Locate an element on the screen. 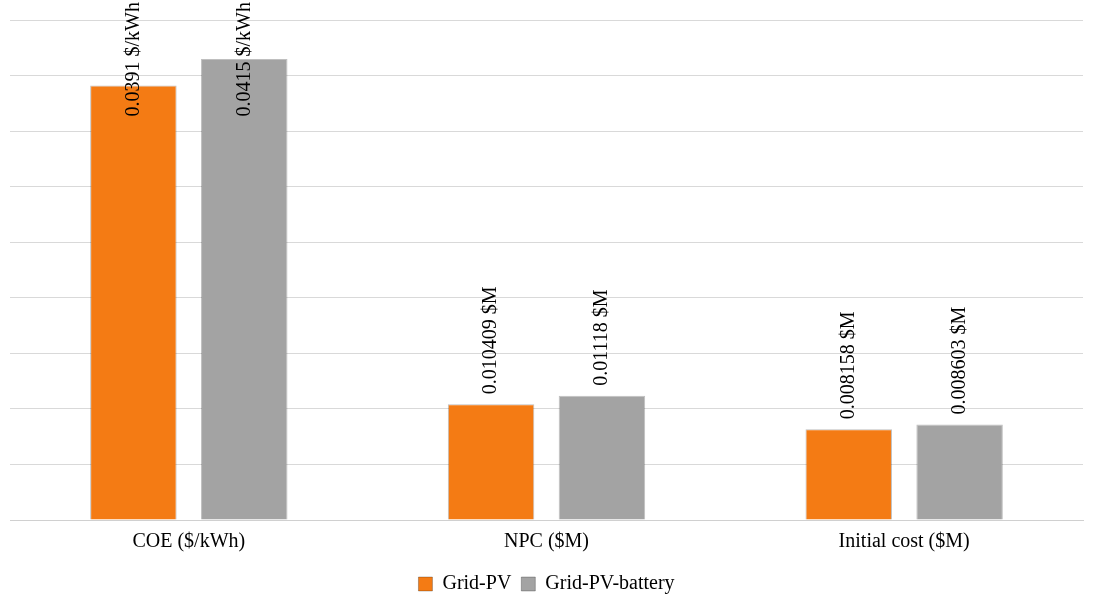 The image size is (1093, 604). data-label: 0.0391 $/kWh is located at coordinates (131, 59).